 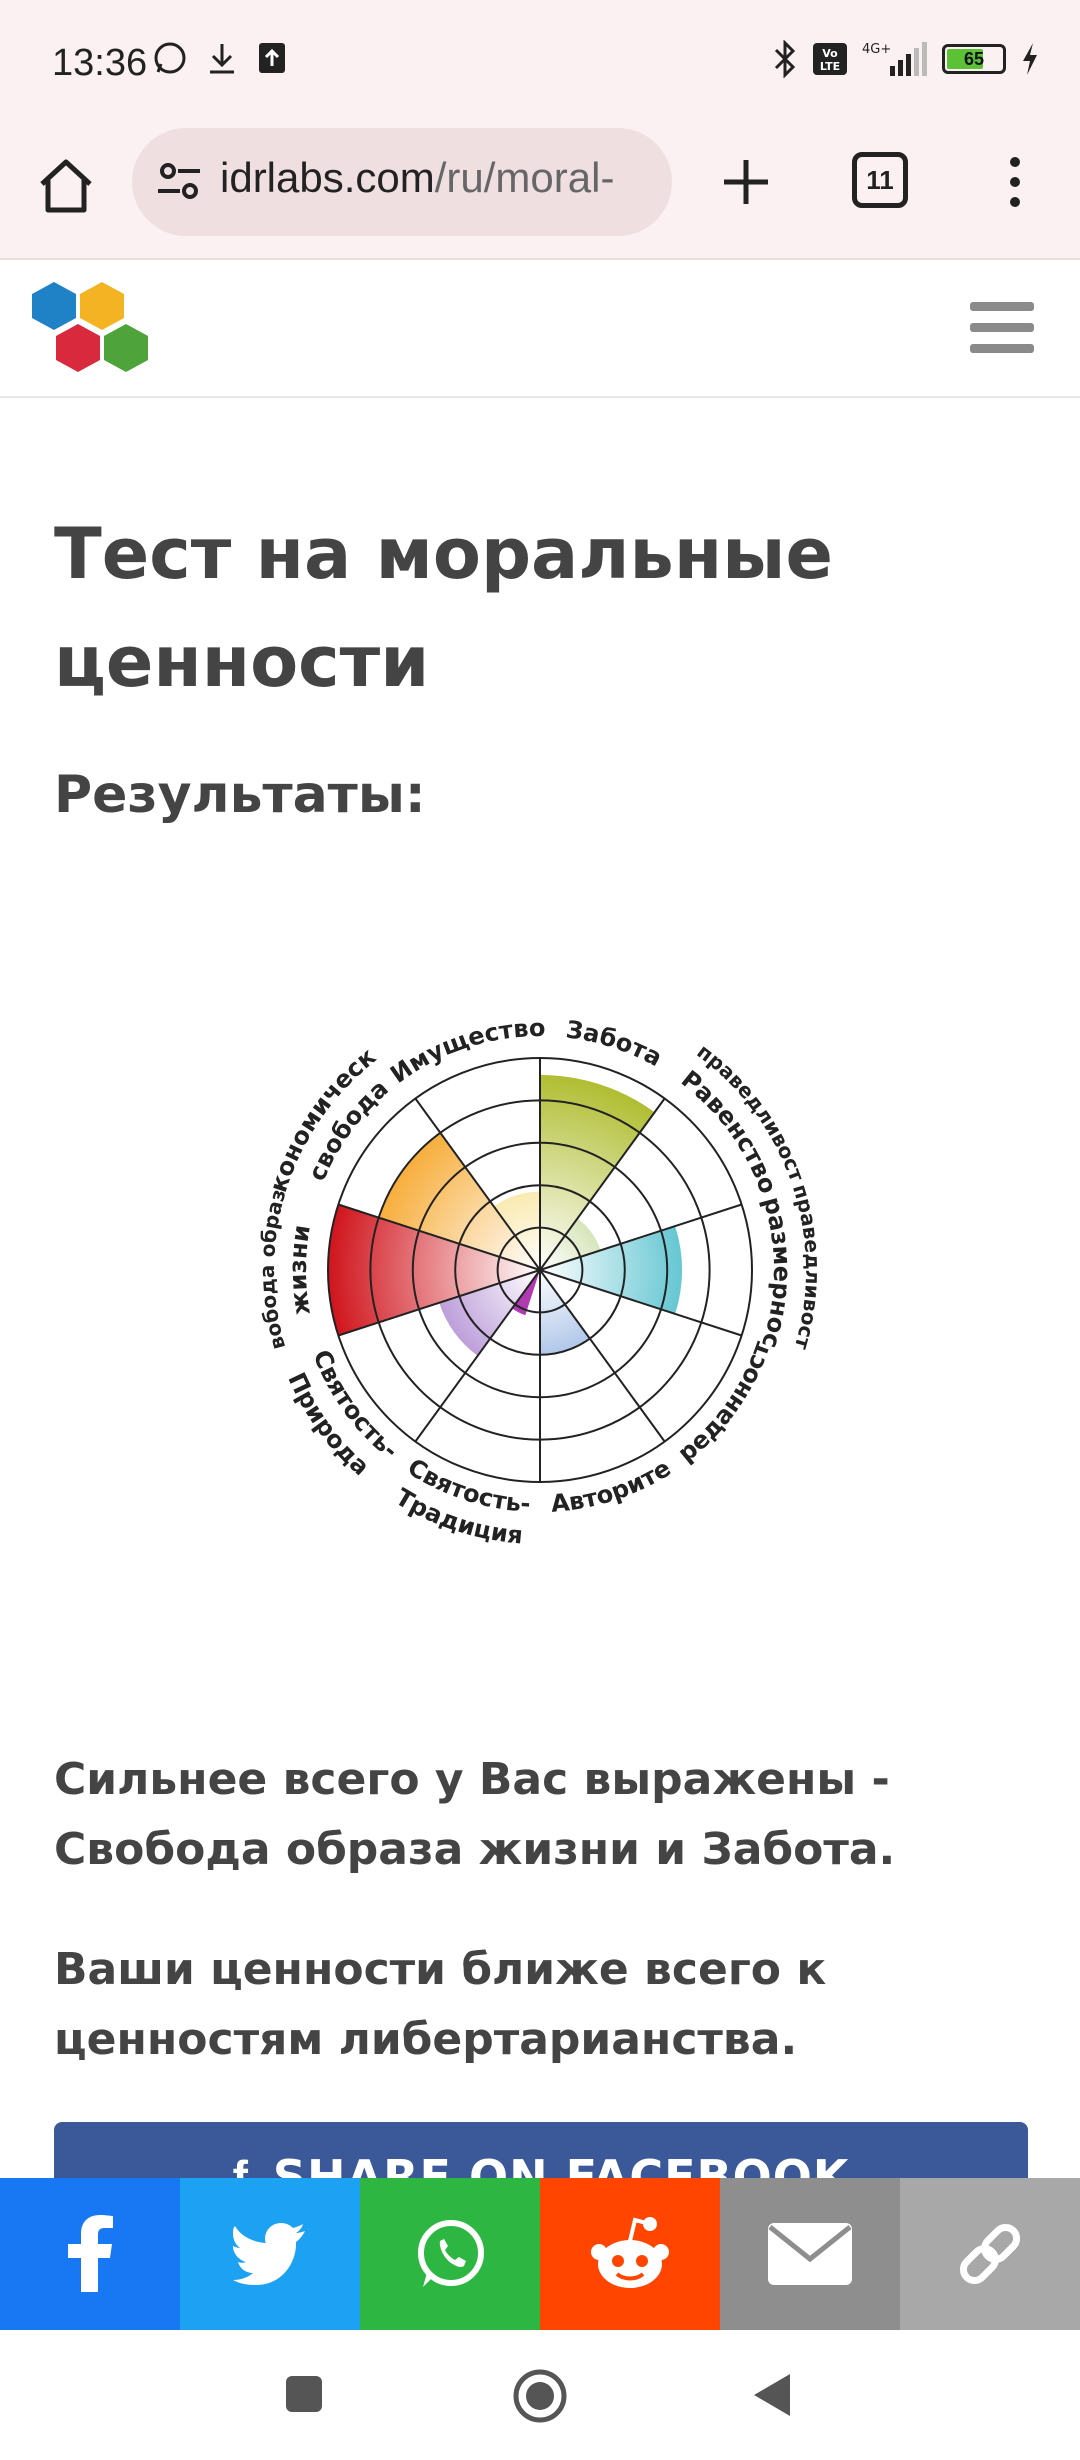 I want to click on tab-switcher-button: 11, so click(x=880, y=180).